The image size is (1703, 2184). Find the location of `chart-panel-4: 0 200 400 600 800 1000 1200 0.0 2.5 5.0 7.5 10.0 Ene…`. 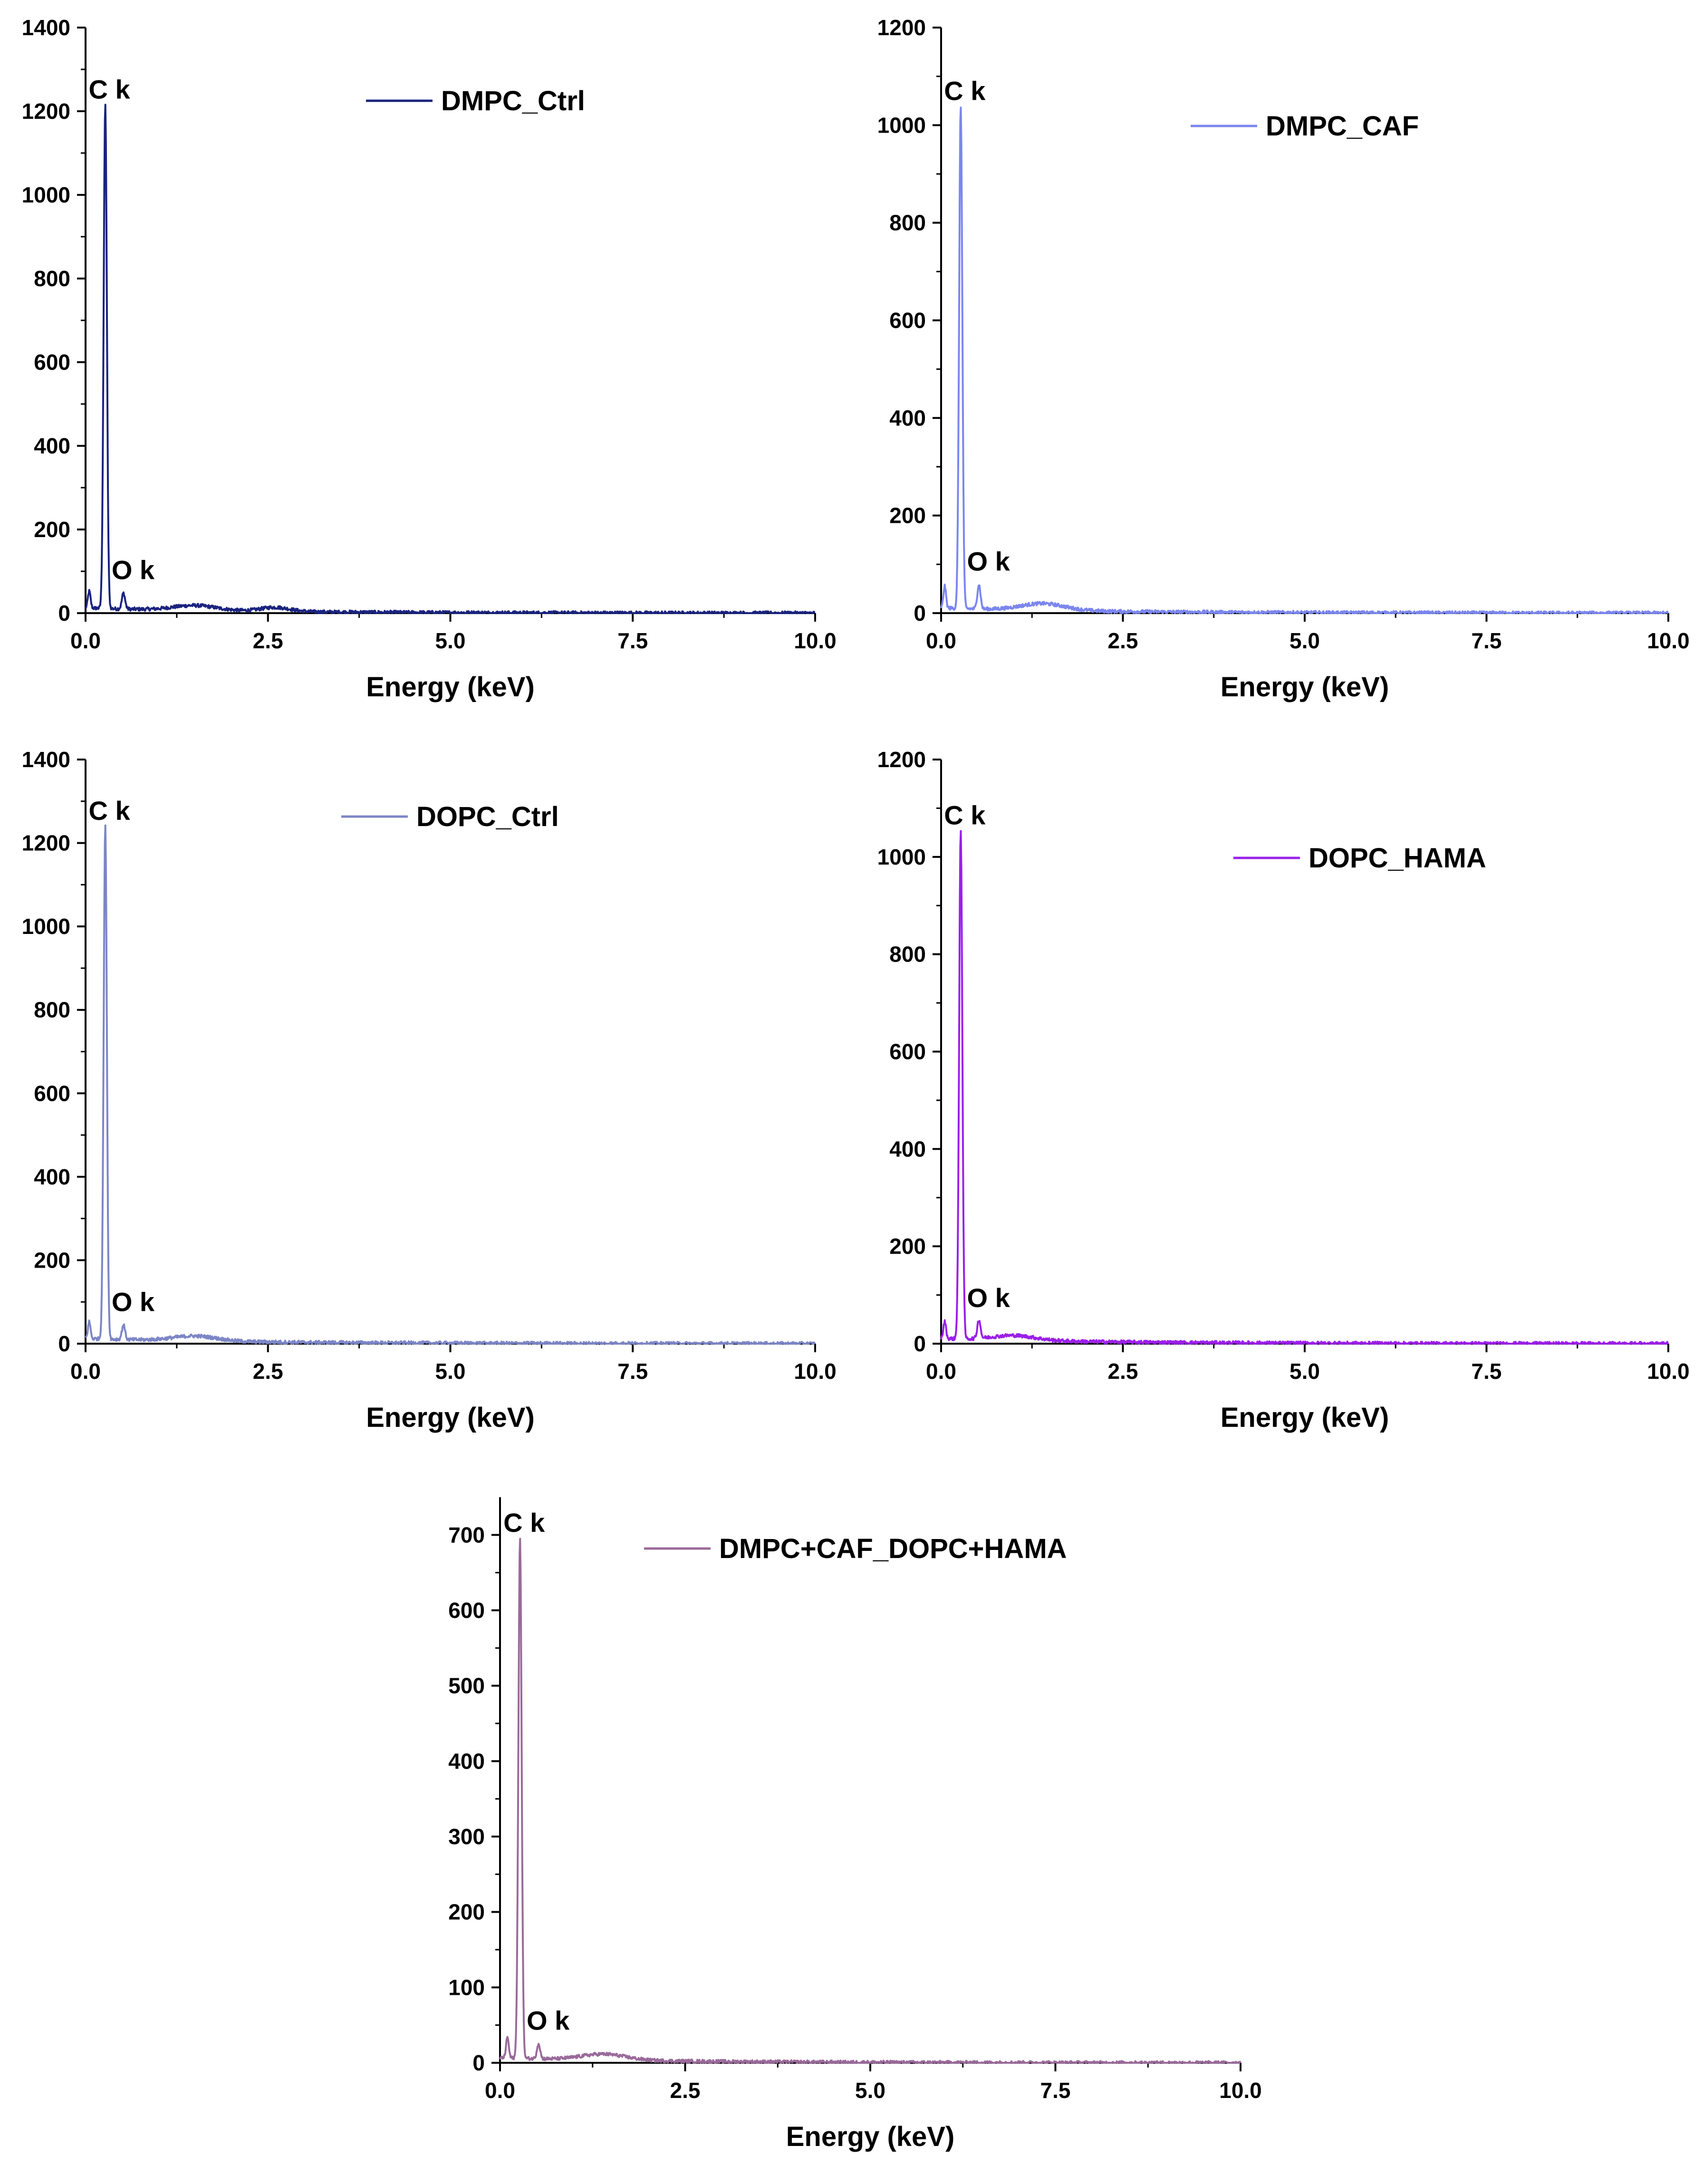

chart-panel-4: 0 200 400 600 800 1000 1200 0.0 2.5 5.0 7.5 10.0 Ene… is located at coordinates (1283, 1090).